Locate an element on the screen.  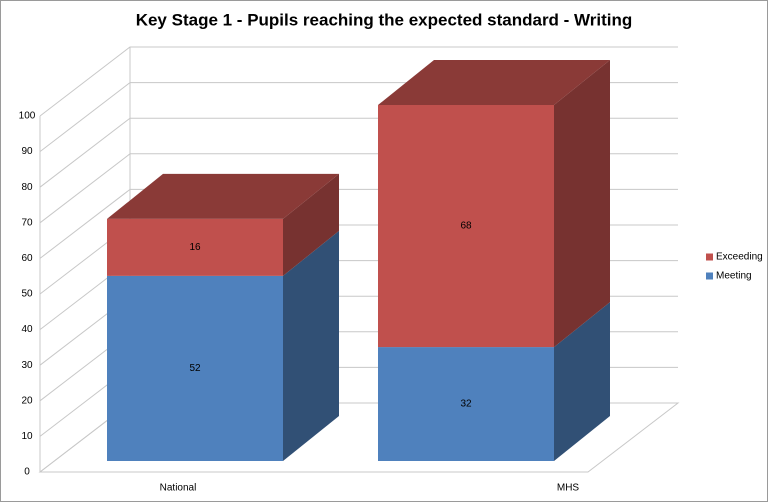
y-tick-label: 30 is located at coordinates (27, 365).